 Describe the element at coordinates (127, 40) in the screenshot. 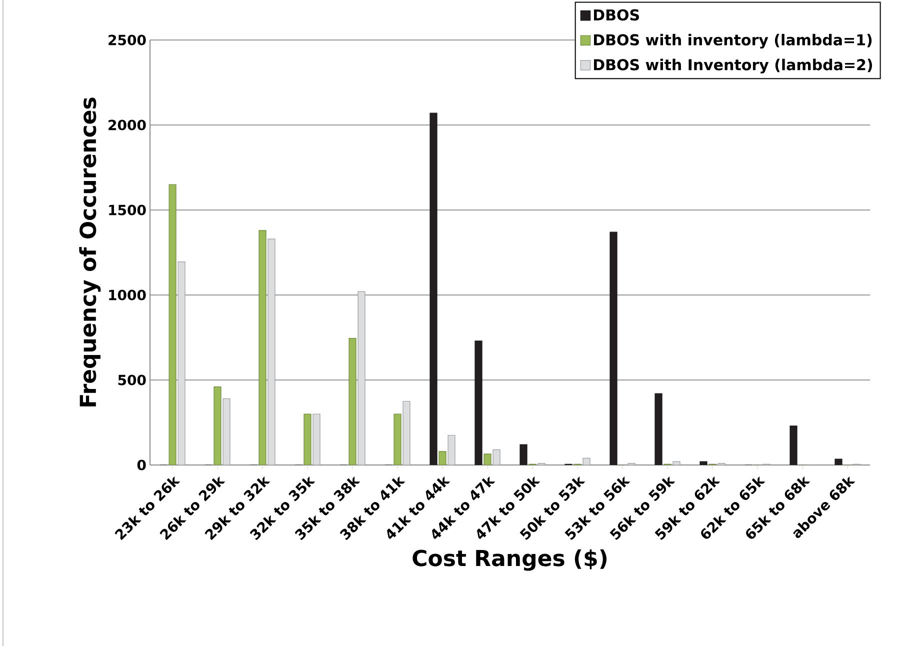

I see `y-tick-label: 2500` at that location.